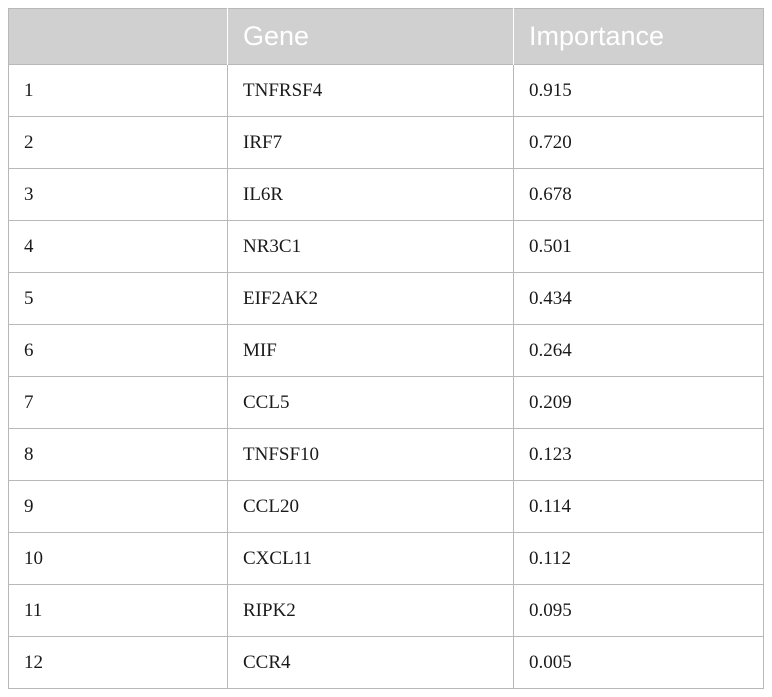 The height and width of the screenshot is (697, 772). I want to click on gene-cell: IRF7, so click(370, 142).